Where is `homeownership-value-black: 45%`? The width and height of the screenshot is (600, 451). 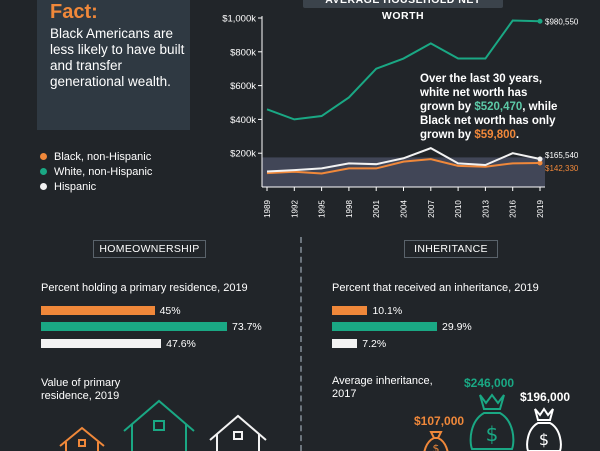 homeownership-value-black: 45% is located at coordinates (170, 311).